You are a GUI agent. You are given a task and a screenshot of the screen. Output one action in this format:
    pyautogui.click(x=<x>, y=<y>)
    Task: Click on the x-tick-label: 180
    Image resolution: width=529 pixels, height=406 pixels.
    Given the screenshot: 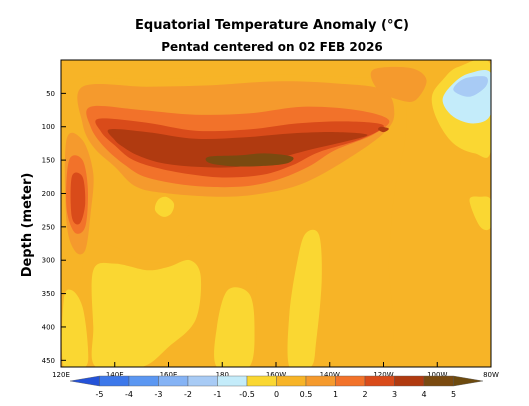 What is the action you would take?
    pyautogui.click(x=222, y=375)
    